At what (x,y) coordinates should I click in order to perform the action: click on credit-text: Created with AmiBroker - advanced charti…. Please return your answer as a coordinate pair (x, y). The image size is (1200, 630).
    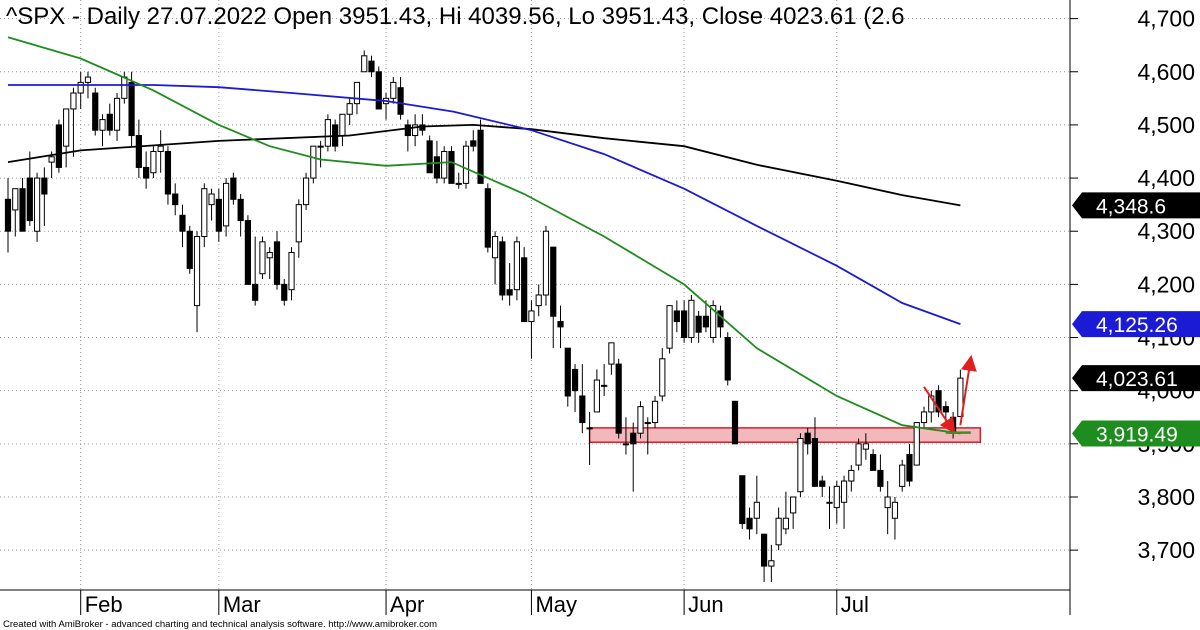
    Looking at the image, I should click on (220, 624).